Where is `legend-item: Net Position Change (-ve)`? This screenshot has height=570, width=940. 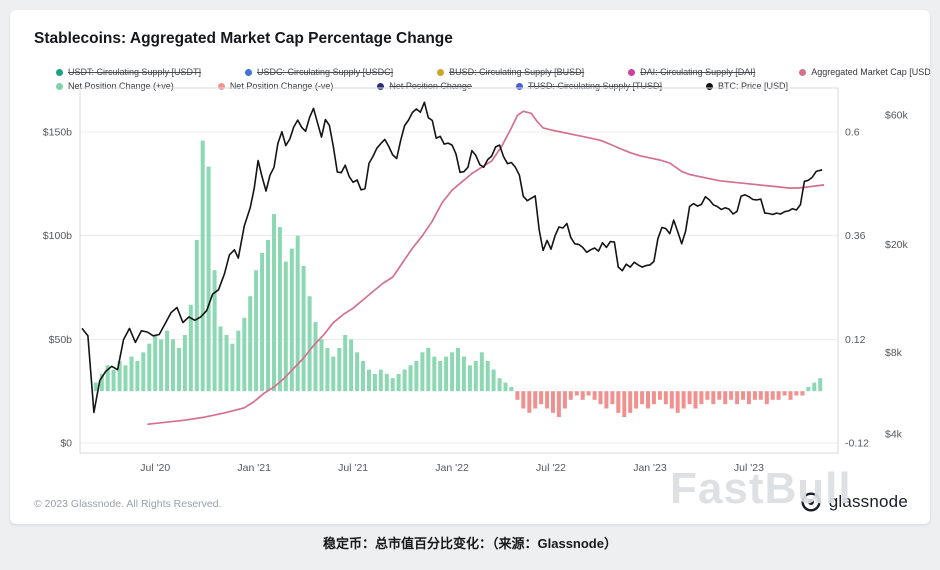
legend-item: Net Position Change (-ve) is located at coordinates (275, 86).